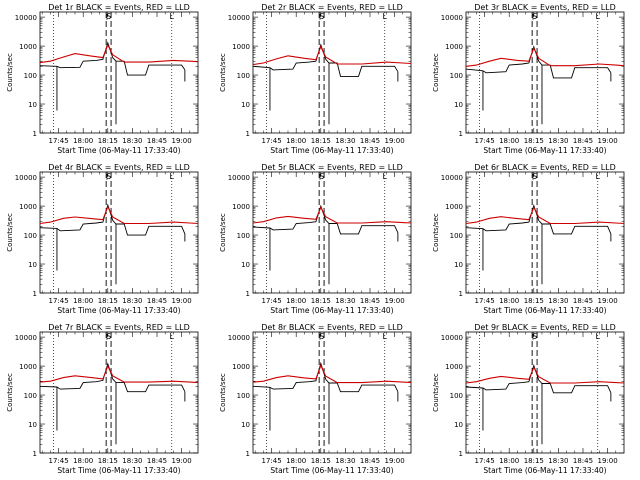 This screenshot has width=640, height=480. What do you see at coordinates (332, 327) in the screenshot?
I see `chart-title: Det 8r BLACK = Events, RED = LLD` at bounding box center [332, 327].